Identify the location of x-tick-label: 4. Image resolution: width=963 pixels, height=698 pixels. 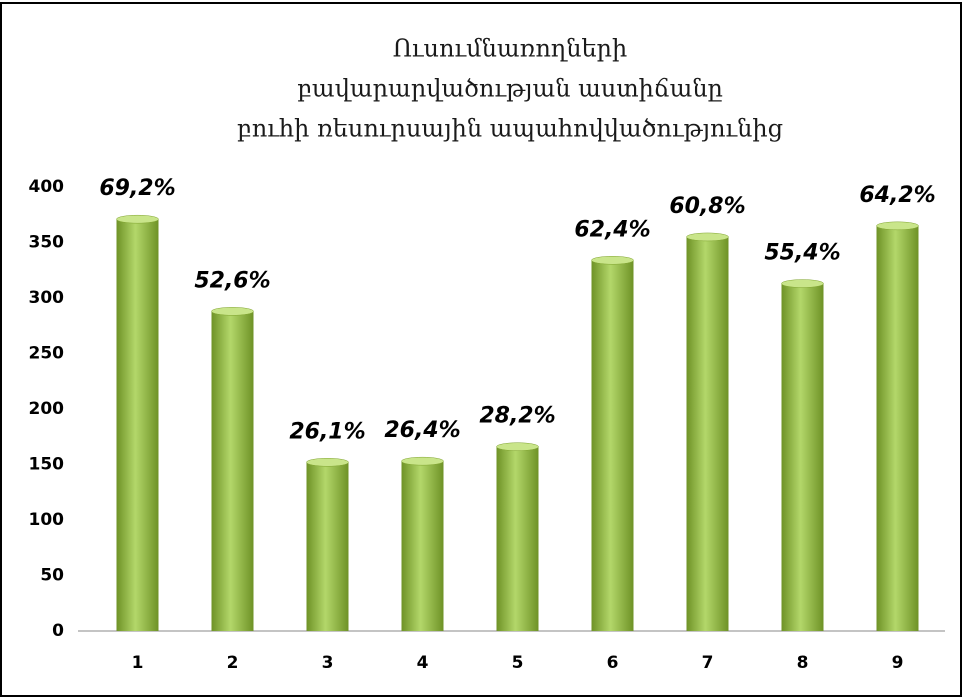
(423, 663).